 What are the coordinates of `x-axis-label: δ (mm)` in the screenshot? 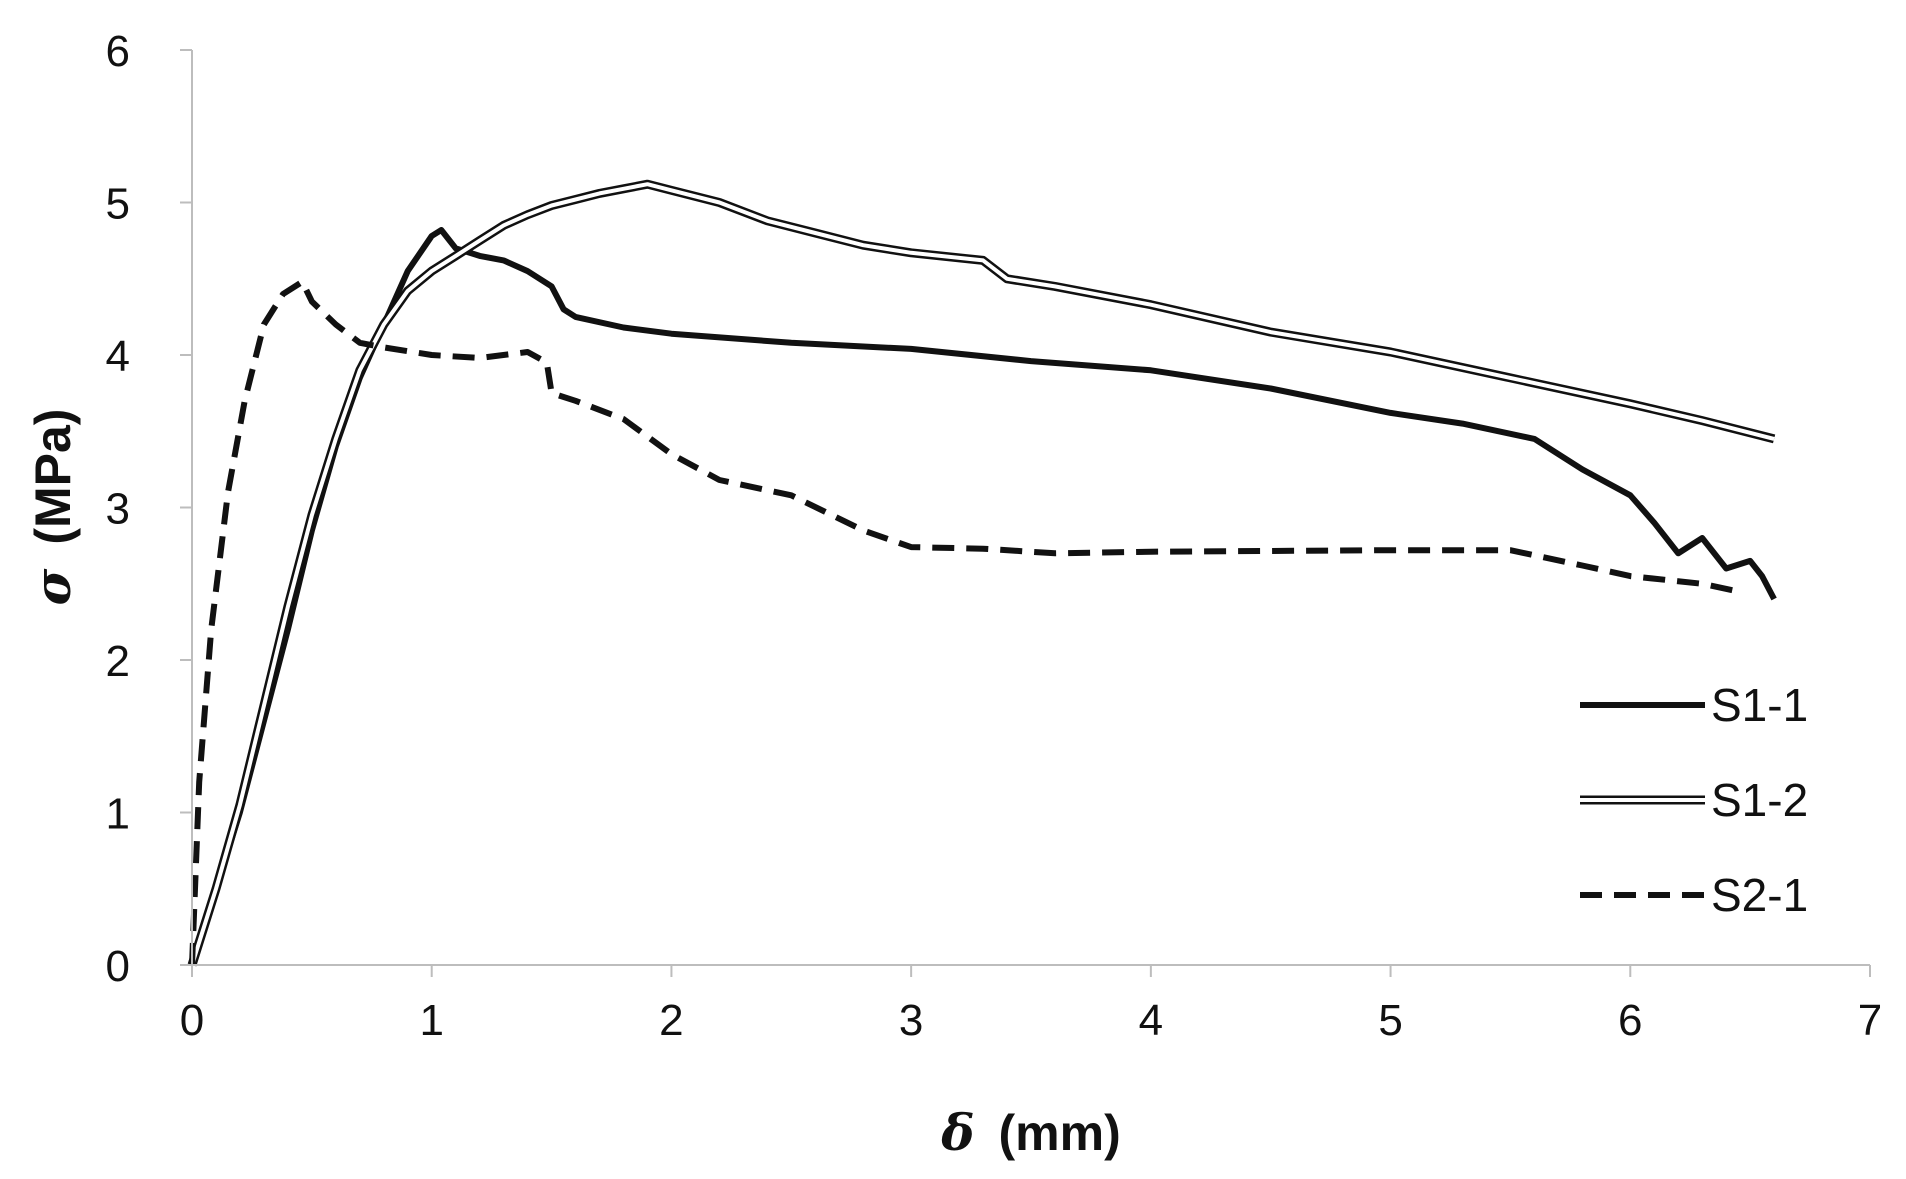 It's located at (1030, 1132).